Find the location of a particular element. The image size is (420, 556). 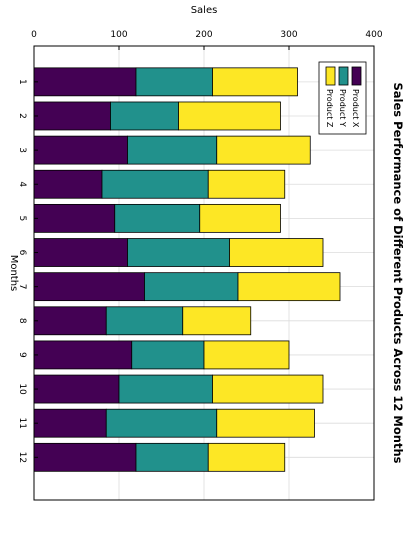

x-tick-label: 8 is located at coordinates (22, 321).